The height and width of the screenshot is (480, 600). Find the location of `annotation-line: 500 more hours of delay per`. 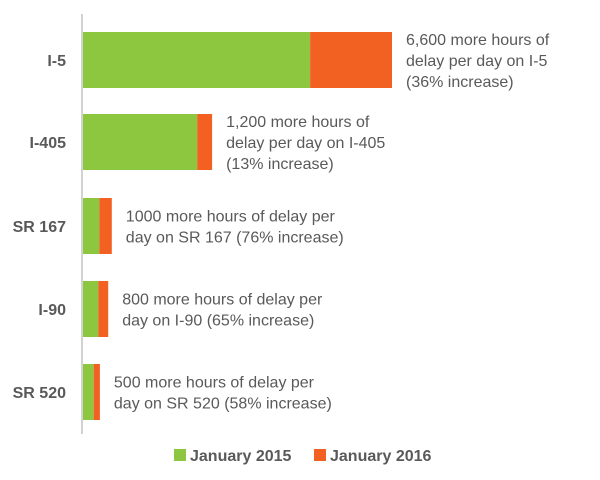

annotation-line: 500 more hours of delay per is located at coordinates (214, 383).